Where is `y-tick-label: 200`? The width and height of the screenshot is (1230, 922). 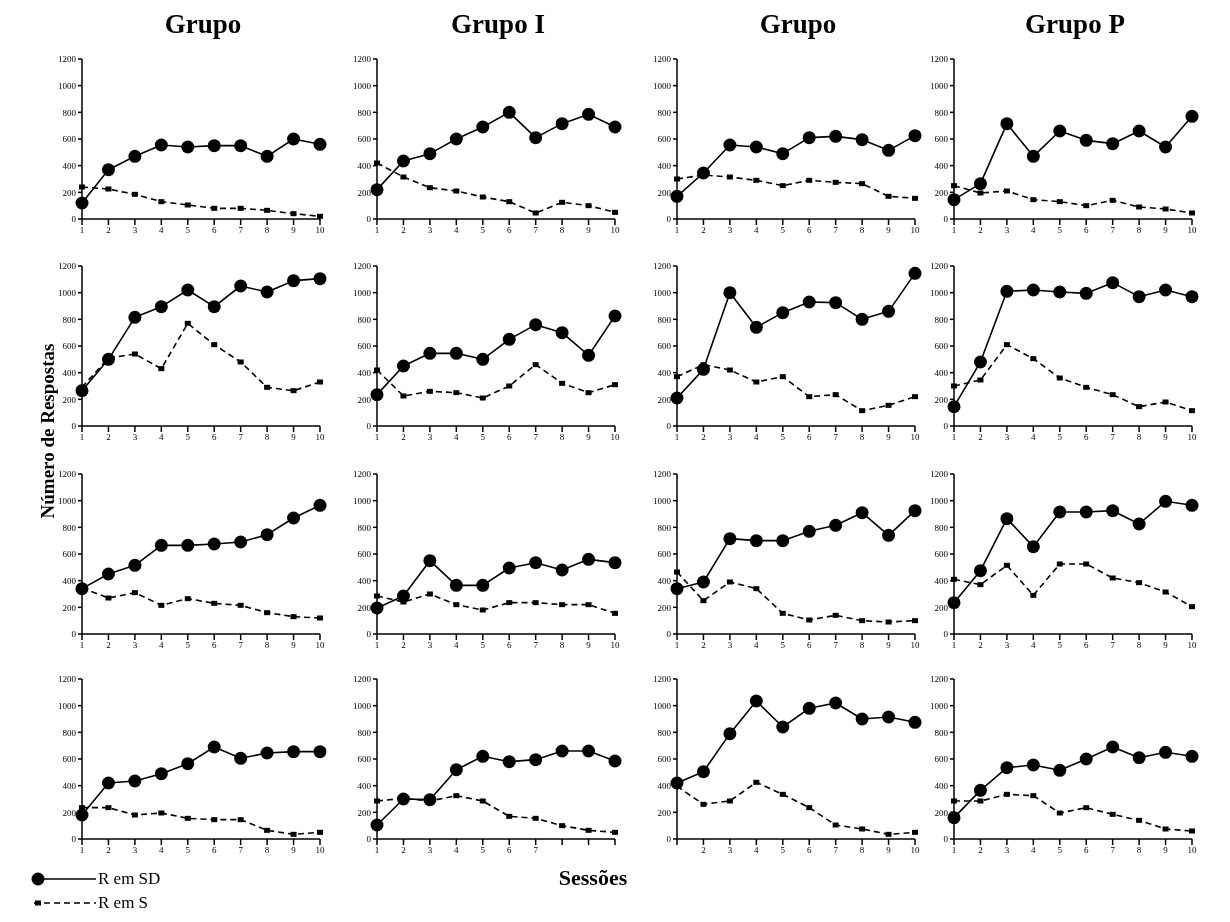 y-tick-label: 200 is located at coordinates (941, 607).